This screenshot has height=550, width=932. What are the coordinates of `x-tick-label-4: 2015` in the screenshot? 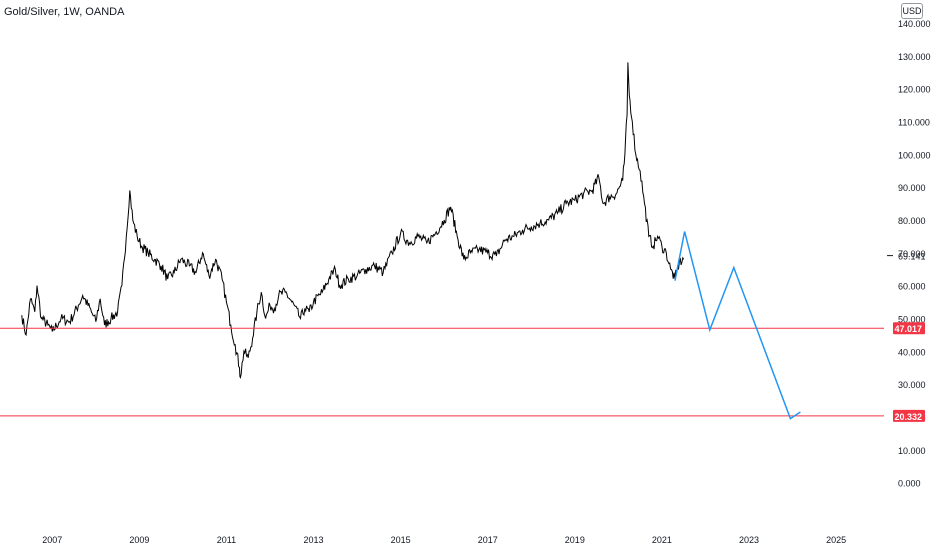 It's located at (401, 540).